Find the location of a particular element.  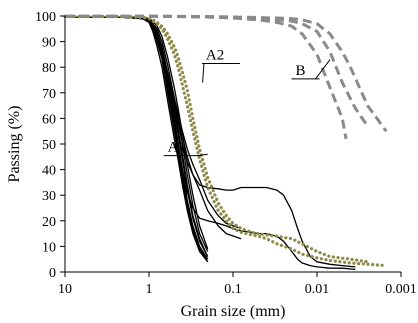

x-tick-label: 1 is located at coordinates (149, 289).